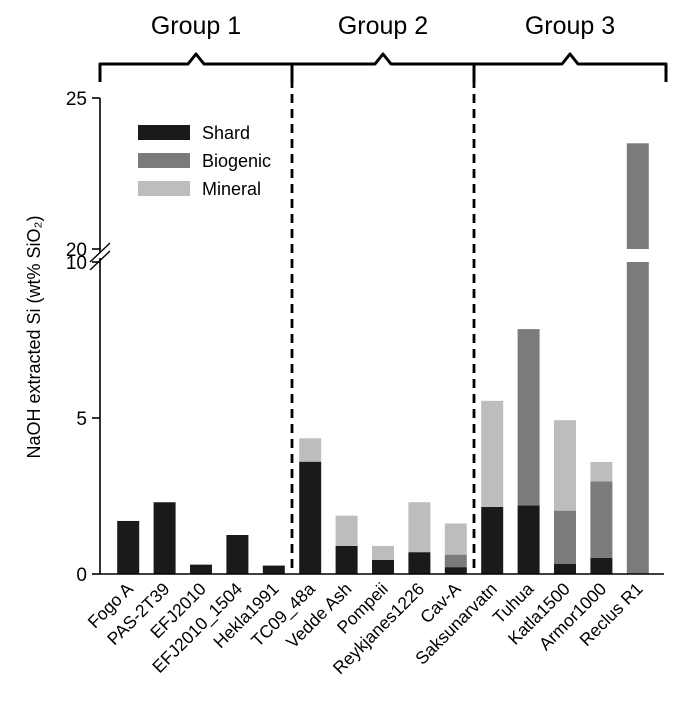  What do you see at coordinates (81, 575) in the screenshot?
I see `y-tick-label: 0` at bounding box center [81, 575].